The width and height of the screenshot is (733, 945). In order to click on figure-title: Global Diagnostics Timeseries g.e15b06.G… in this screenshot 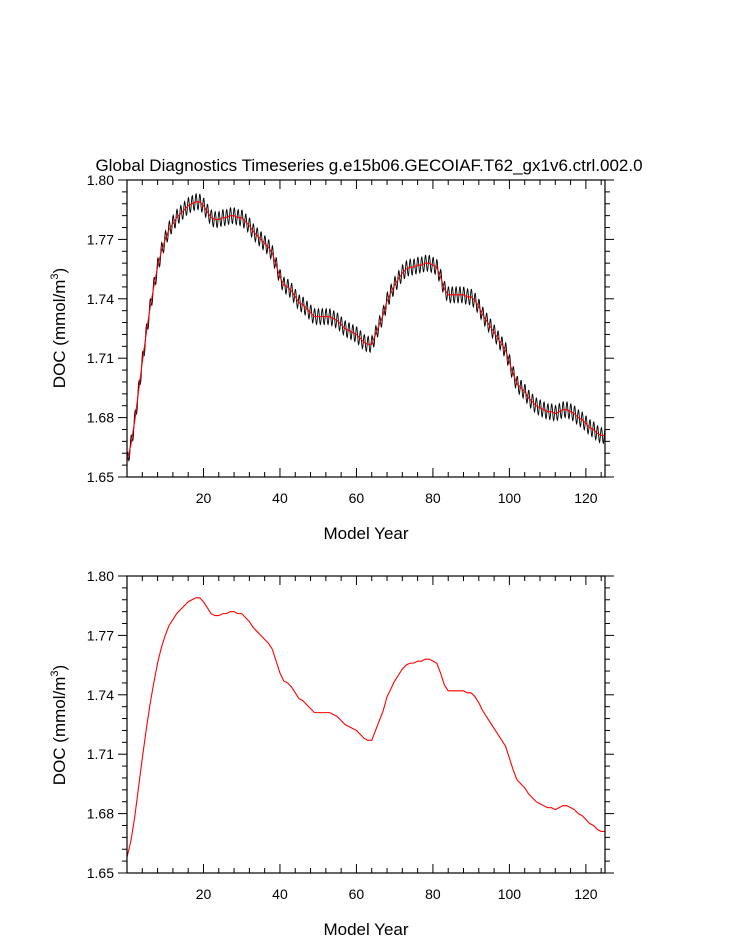, I will do `click(368, 165)`.